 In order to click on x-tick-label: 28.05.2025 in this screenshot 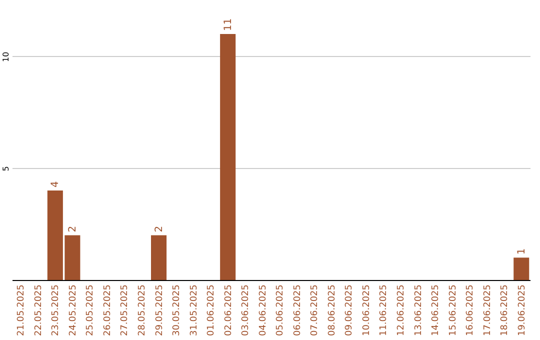, I will do `click(143, 310)`.